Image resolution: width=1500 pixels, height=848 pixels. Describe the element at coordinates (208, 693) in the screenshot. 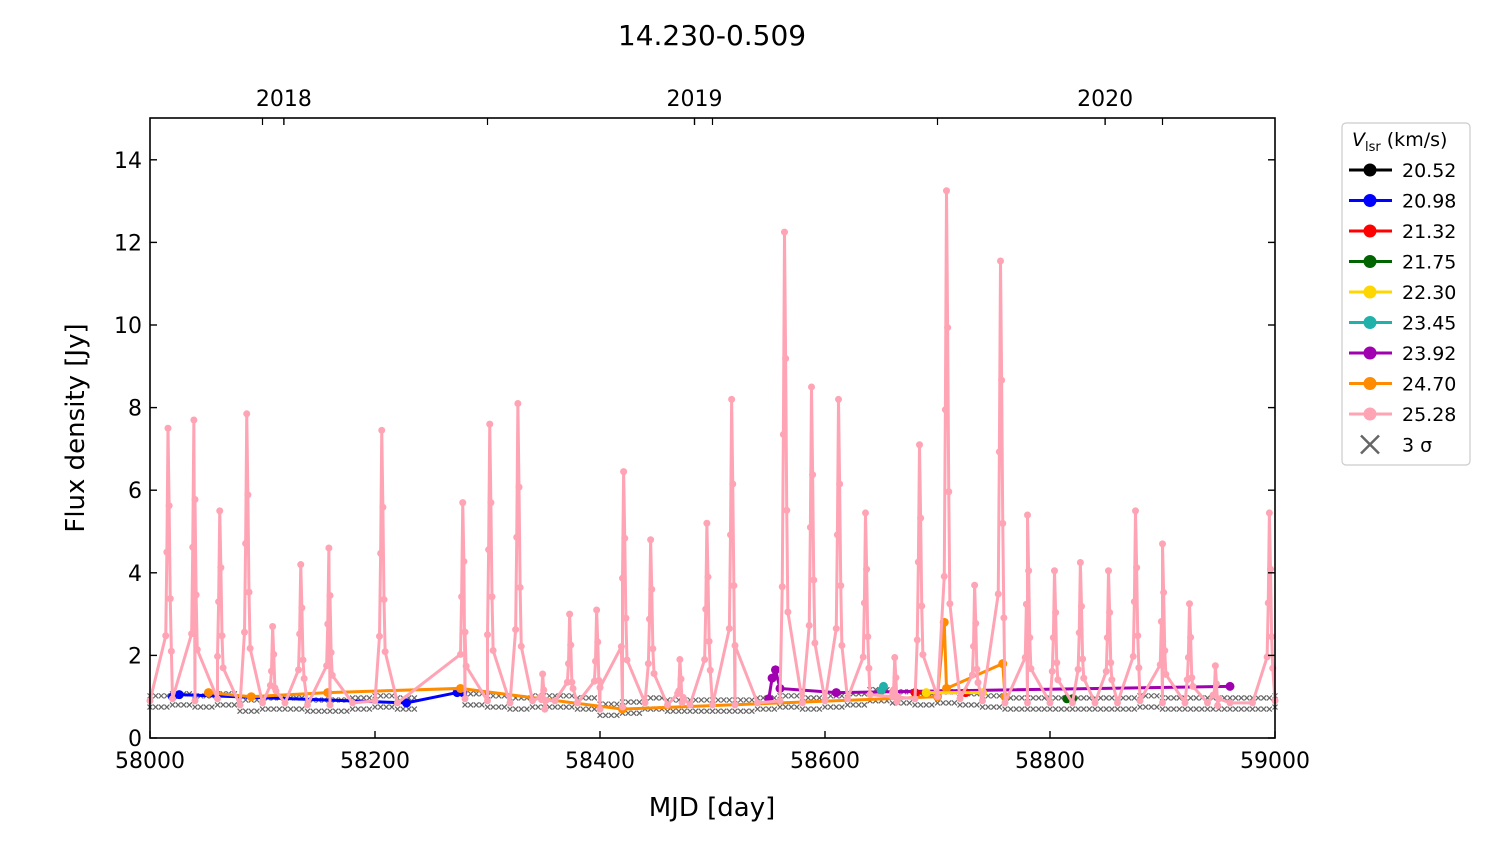

I see `data-point-24.70` at that location.